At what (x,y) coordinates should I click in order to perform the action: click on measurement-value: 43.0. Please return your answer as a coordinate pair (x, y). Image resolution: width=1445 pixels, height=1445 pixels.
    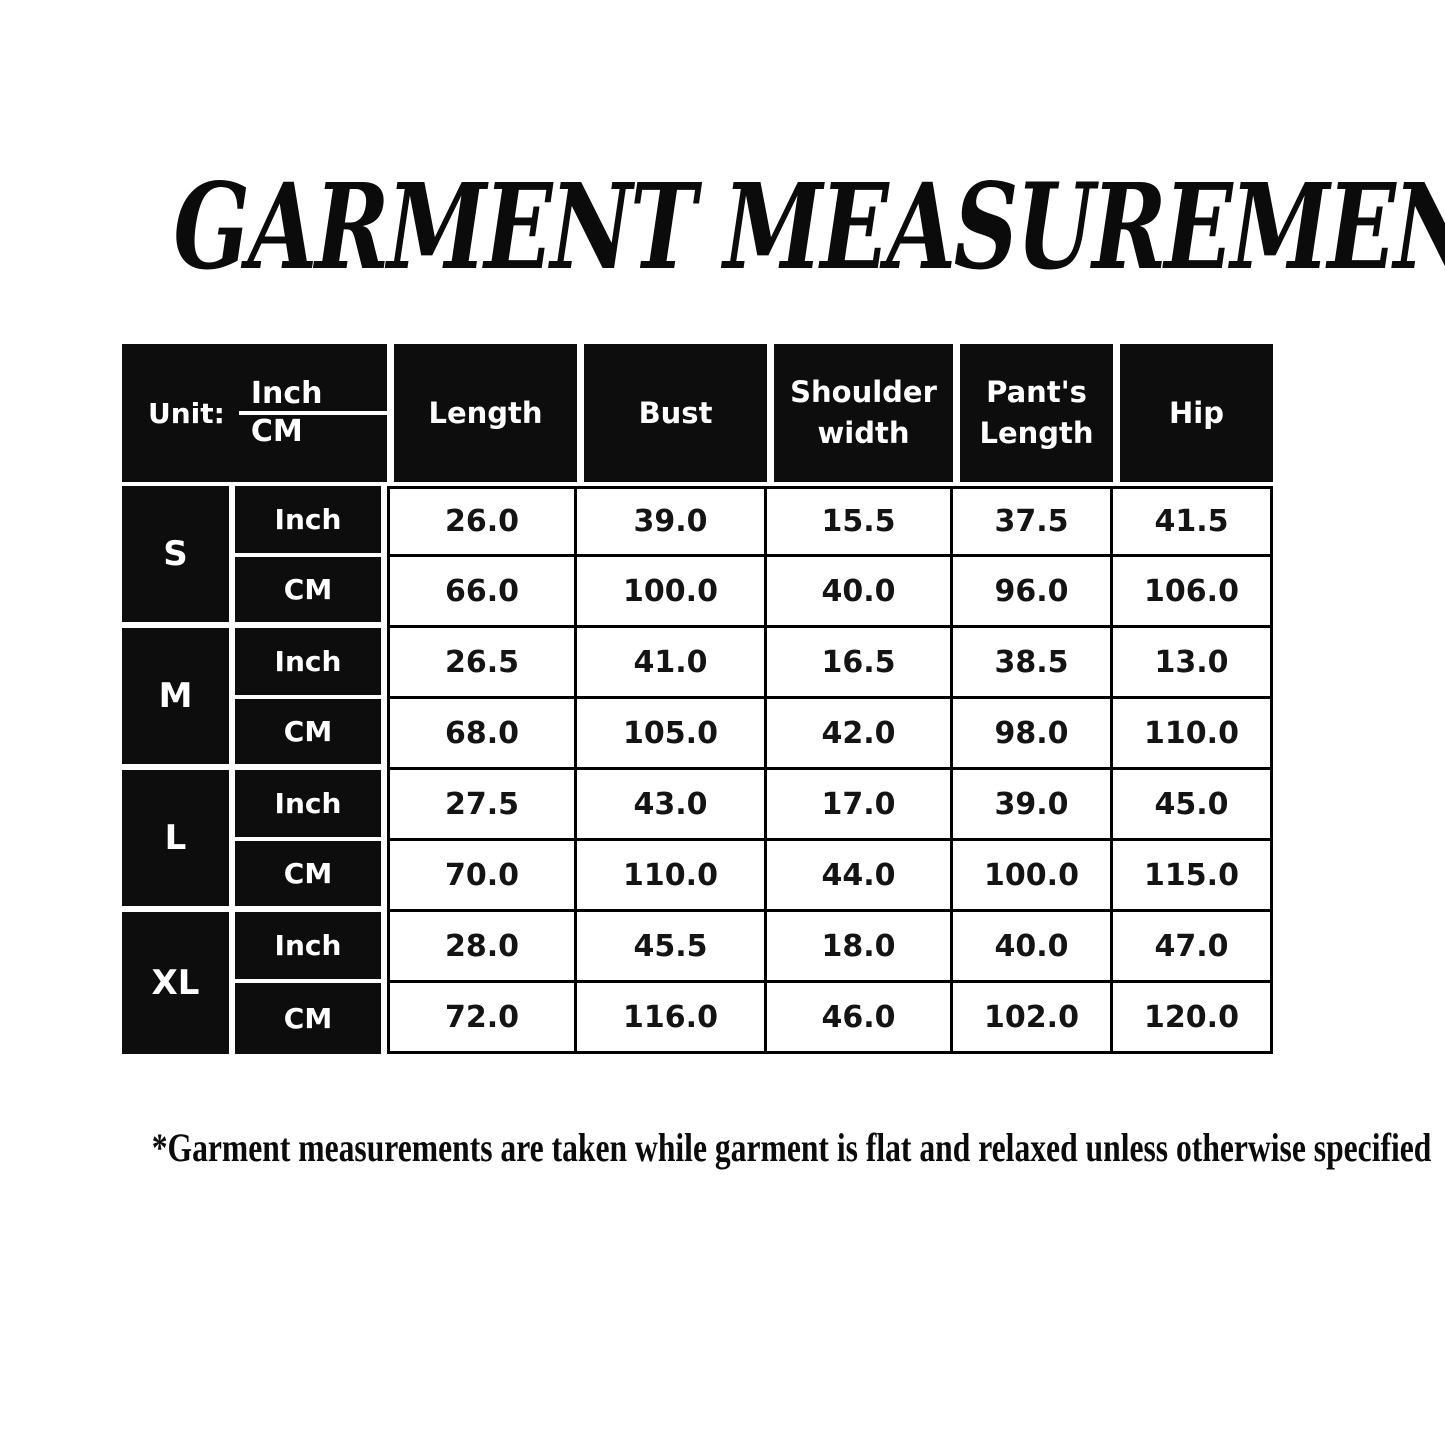
    Looking at the image, I should click on (672, 805).